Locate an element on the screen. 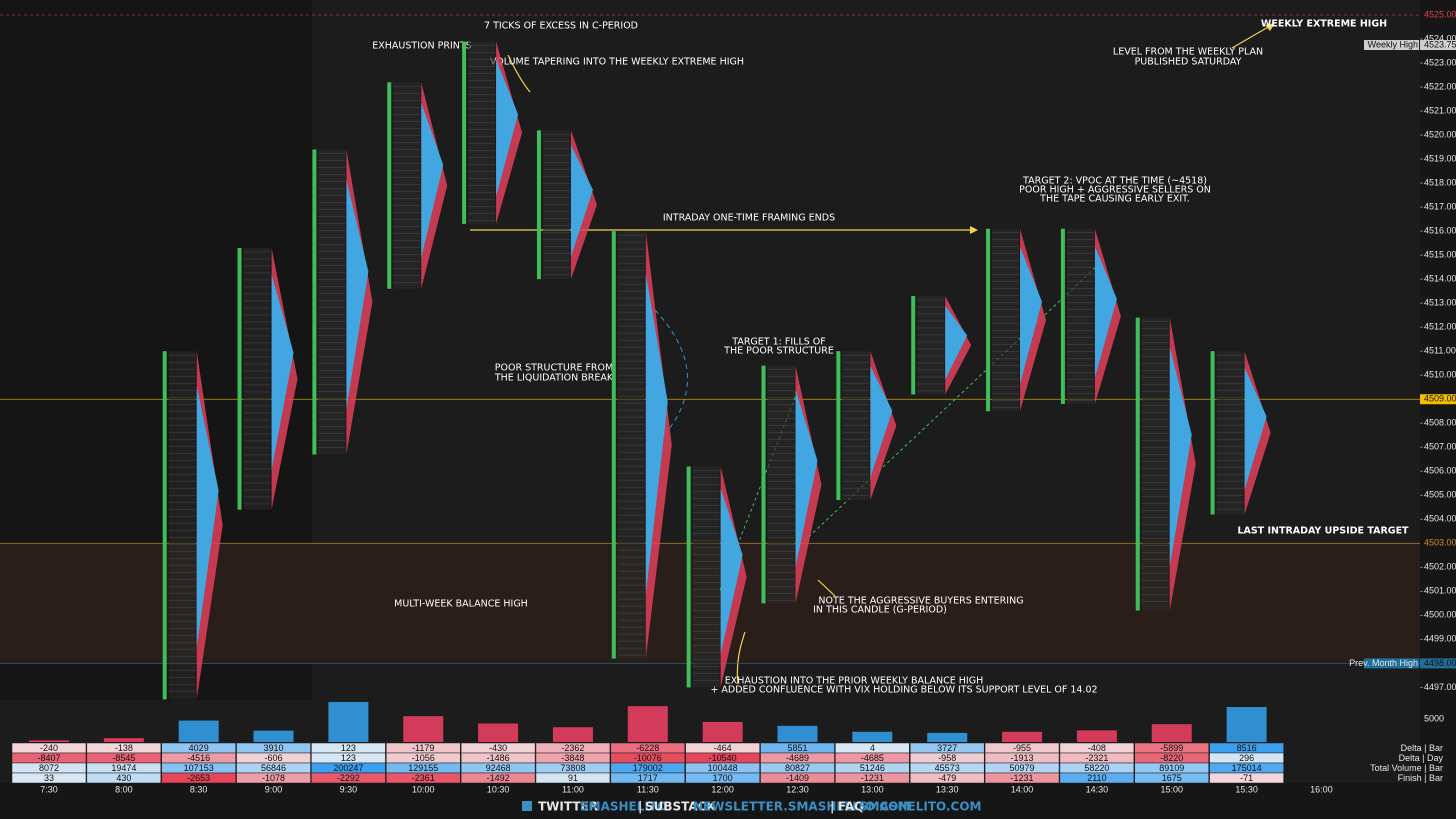 This screenshot has height=819, width=1456. table-row-label: Finish | Bar is located at coordinates (1420, 778).